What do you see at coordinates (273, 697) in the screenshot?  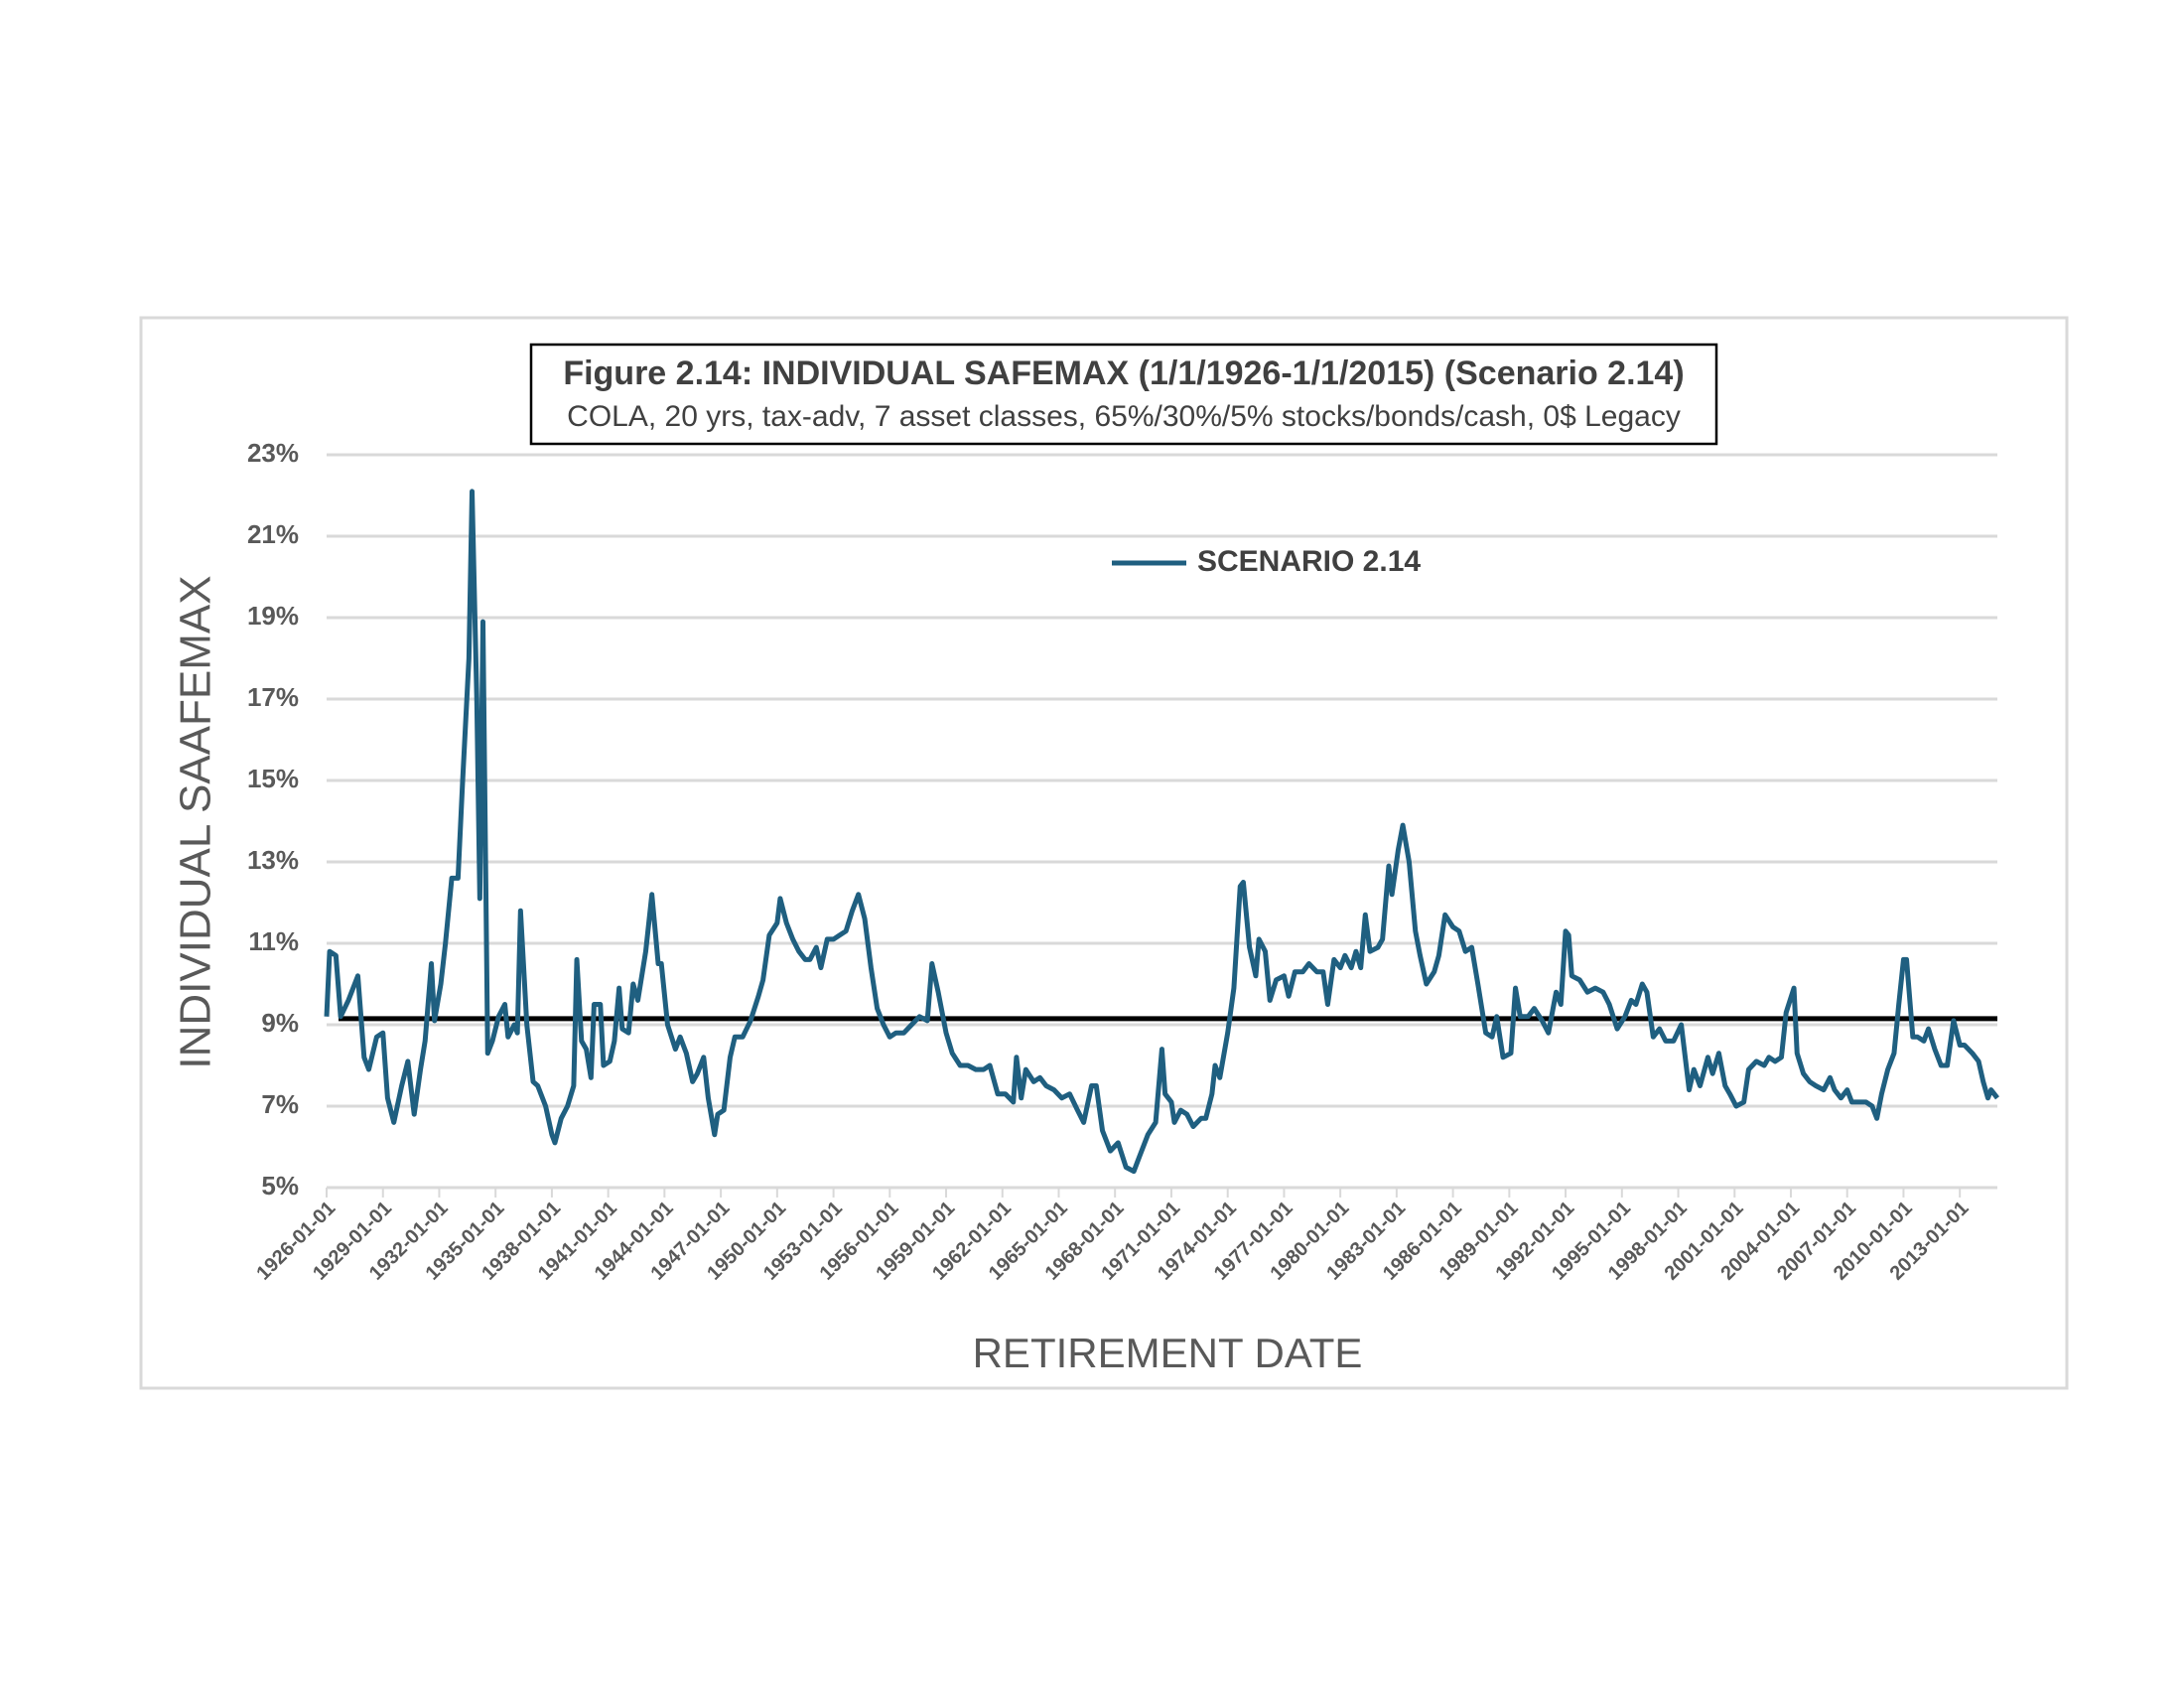 I see `y-tick-label: 17%` at bounding box center [273, 697].